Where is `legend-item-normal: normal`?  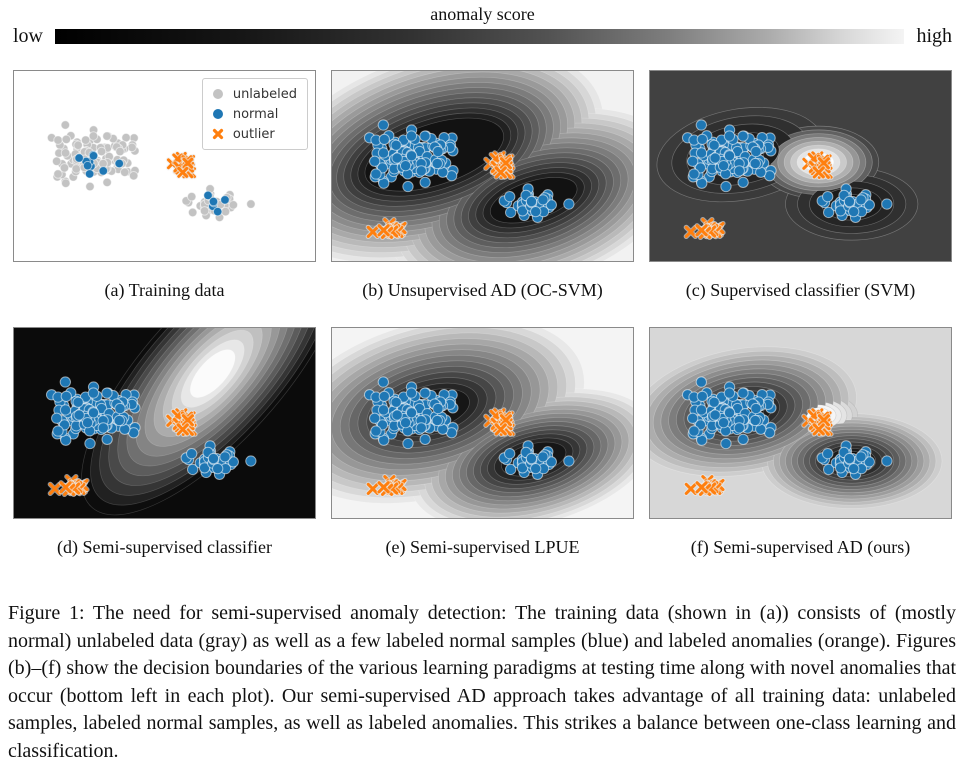 legend-item-normal: normal is located at coordinates (254, 114).